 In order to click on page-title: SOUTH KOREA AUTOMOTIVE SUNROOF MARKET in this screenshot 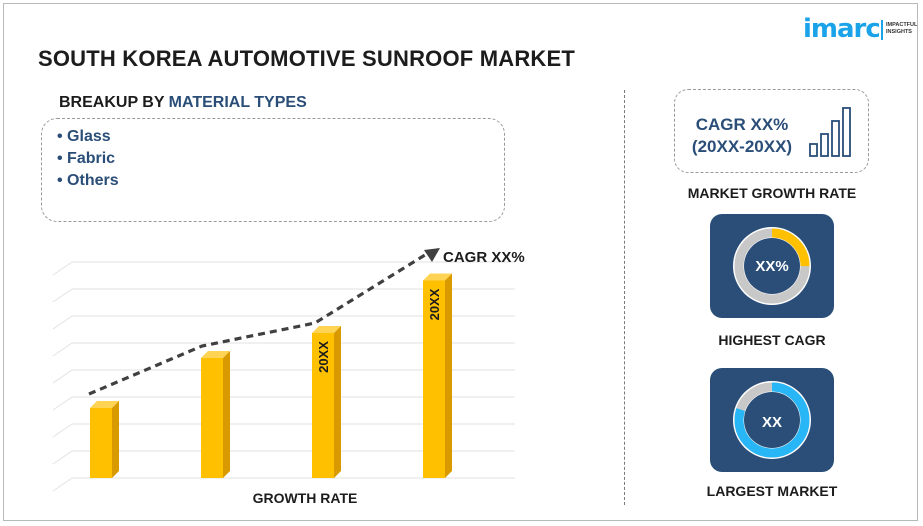, I will do `click(307, 58)`.